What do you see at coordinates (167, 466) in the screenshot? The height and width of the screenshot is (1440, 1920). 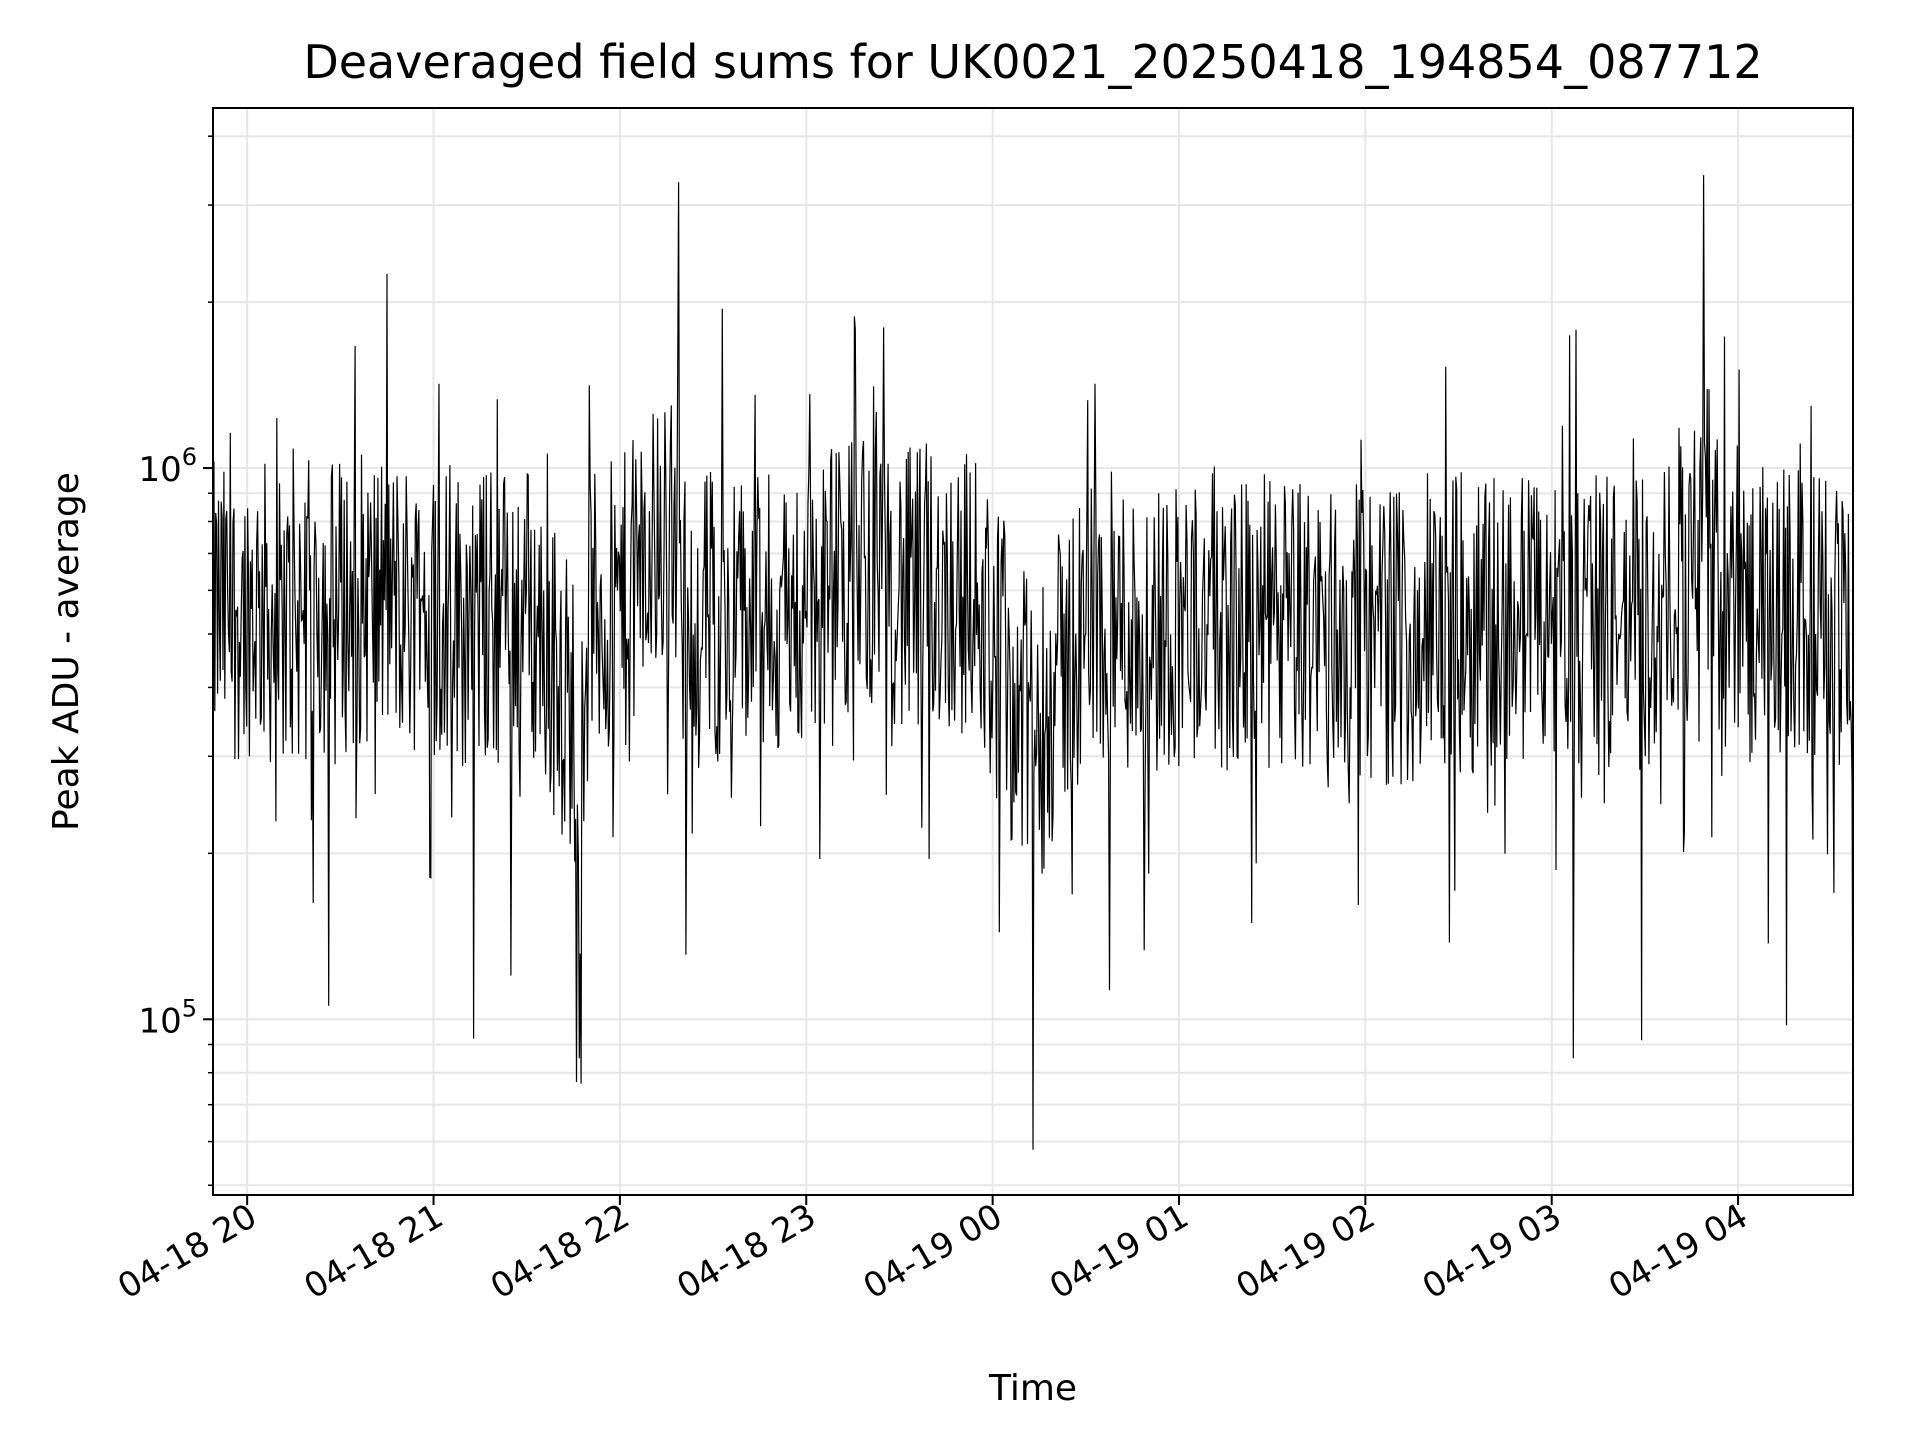 I see `y-tick-label: 10⁶` at bounding box center [167, 466].